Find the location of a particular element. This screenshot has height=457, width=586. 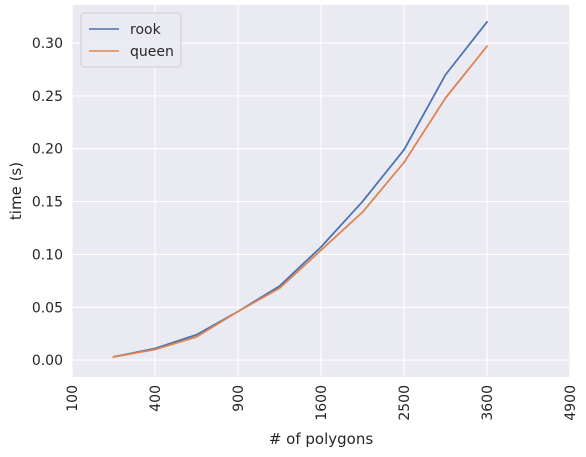

legend-label-queen: queen is located at coordinates (152, 52).